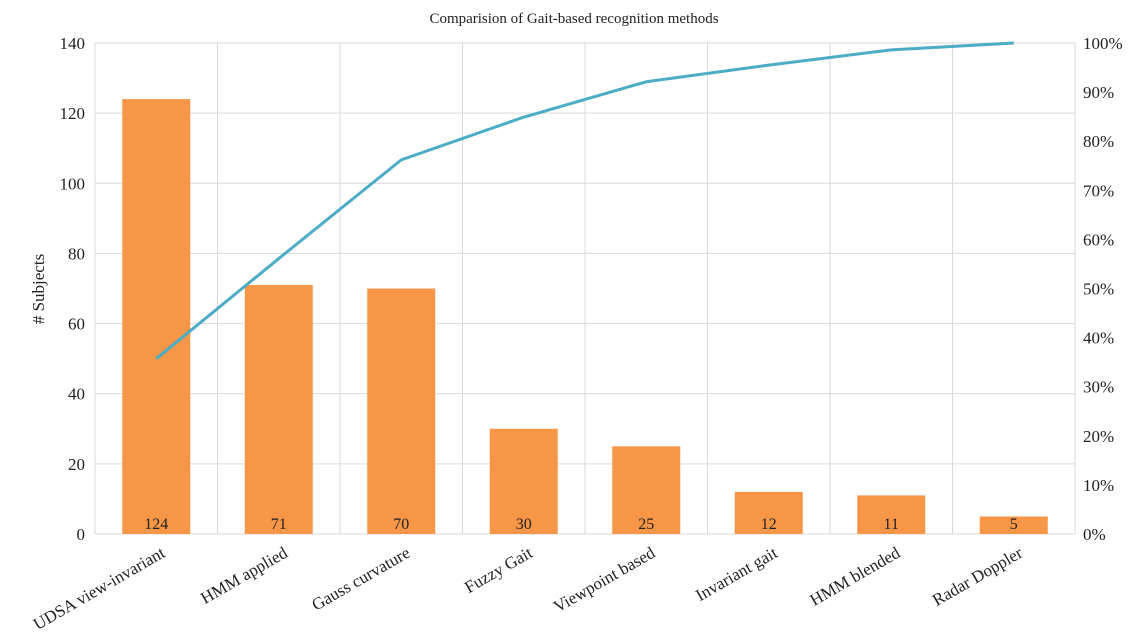  I want to click on x-tick-label: Fuzzy Gait, so click(498, 570).